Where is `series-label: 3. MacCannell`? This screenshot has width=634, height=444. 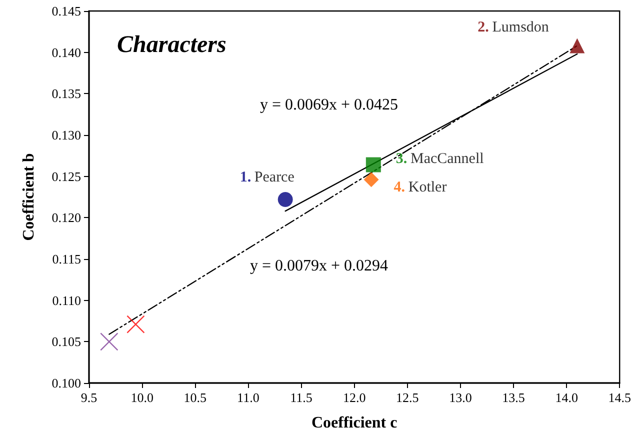
series-label: 3. MacCannell is located at coordinates (440, 158).